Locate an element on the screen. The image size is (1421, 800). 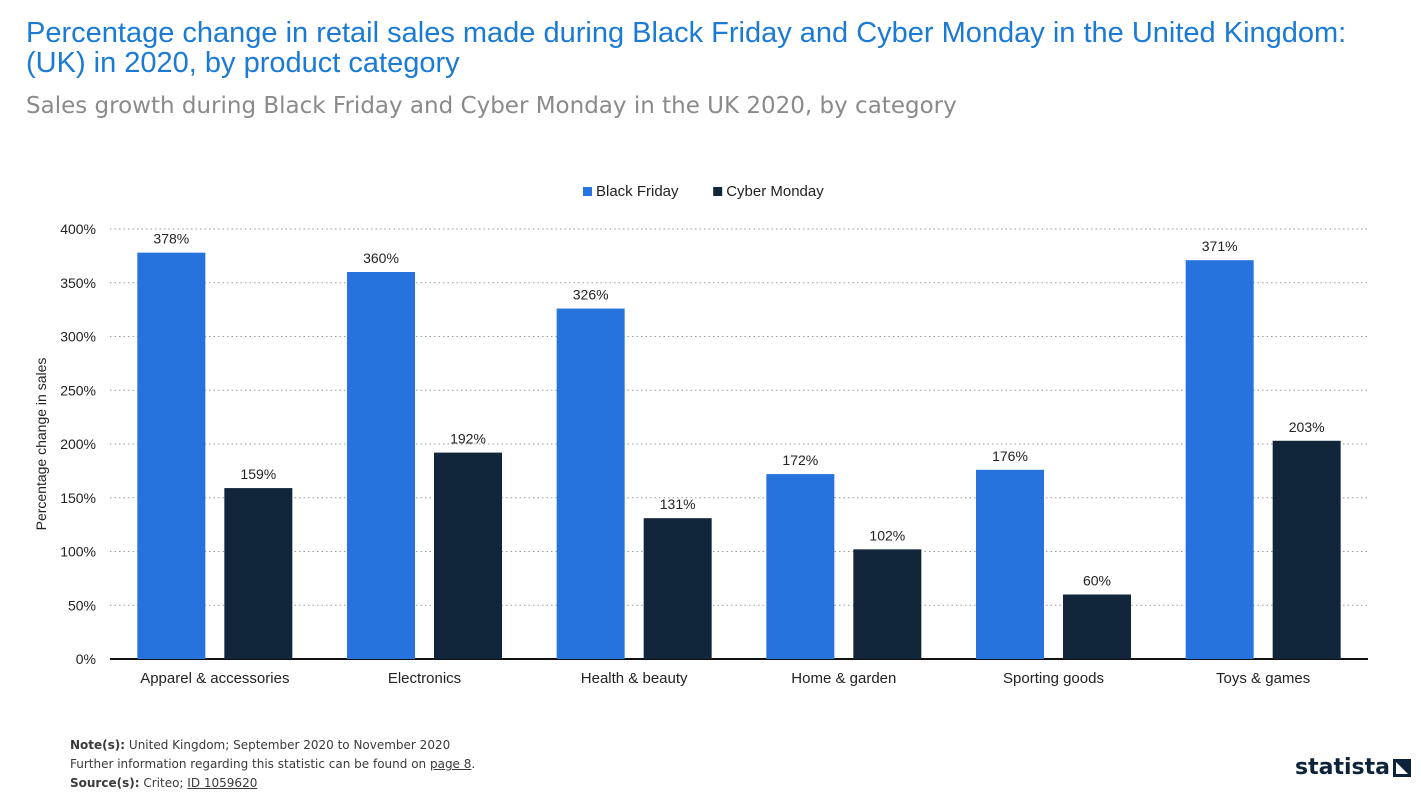
y-tick-label: 100% is located at coordinates (78, 552).